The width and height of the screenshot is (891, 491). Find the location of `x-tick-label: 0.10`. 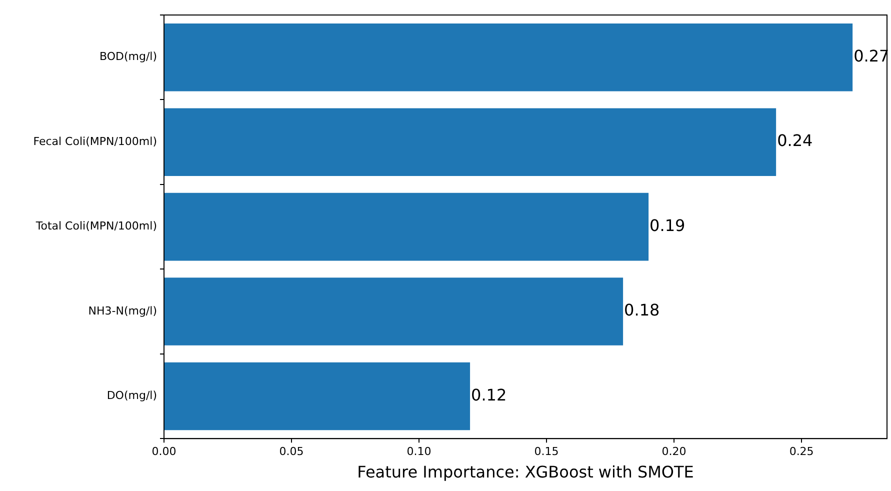

x-tick-label: 0.10 is located at coordinates (419, 451).